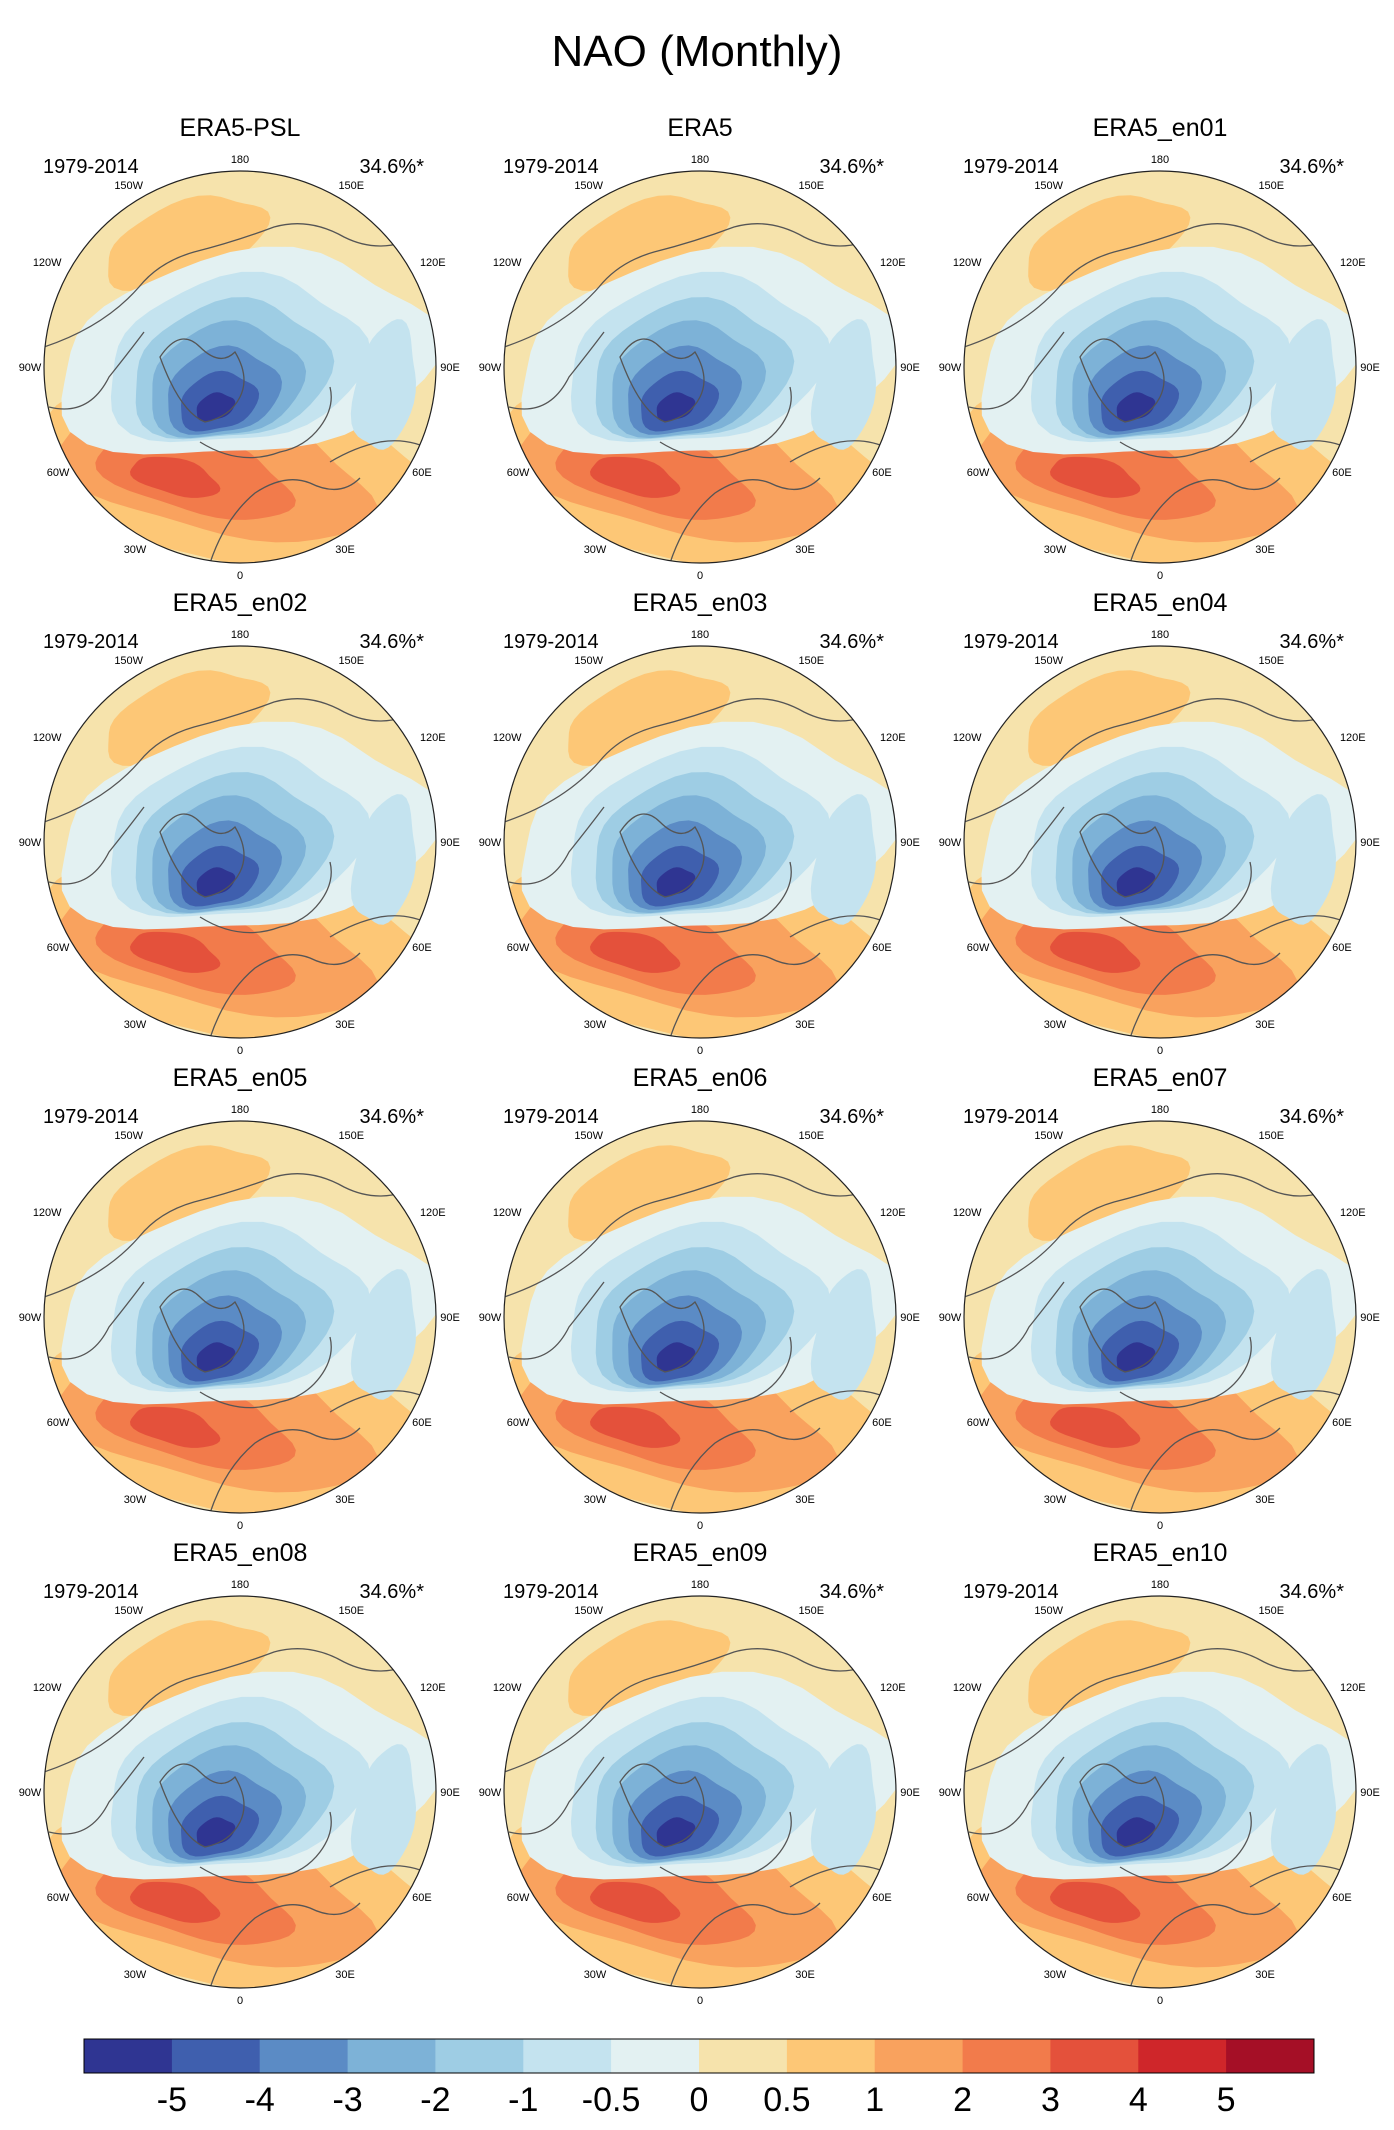 The height and width of the screenshot is (2130, 1394). I want to click on panel-title: ERA5_en03, so click(700, 603).